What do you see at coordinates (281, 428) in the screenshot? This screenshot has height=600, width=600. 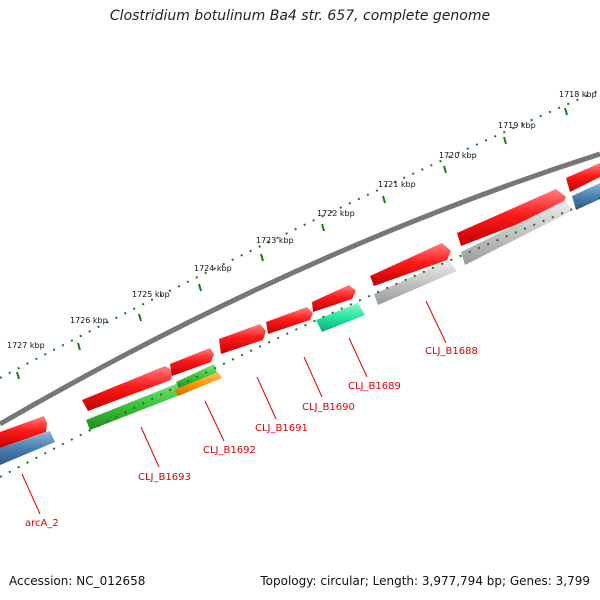 I see `gene-label: CLJ_B1691` at bounding box center [281, 428].